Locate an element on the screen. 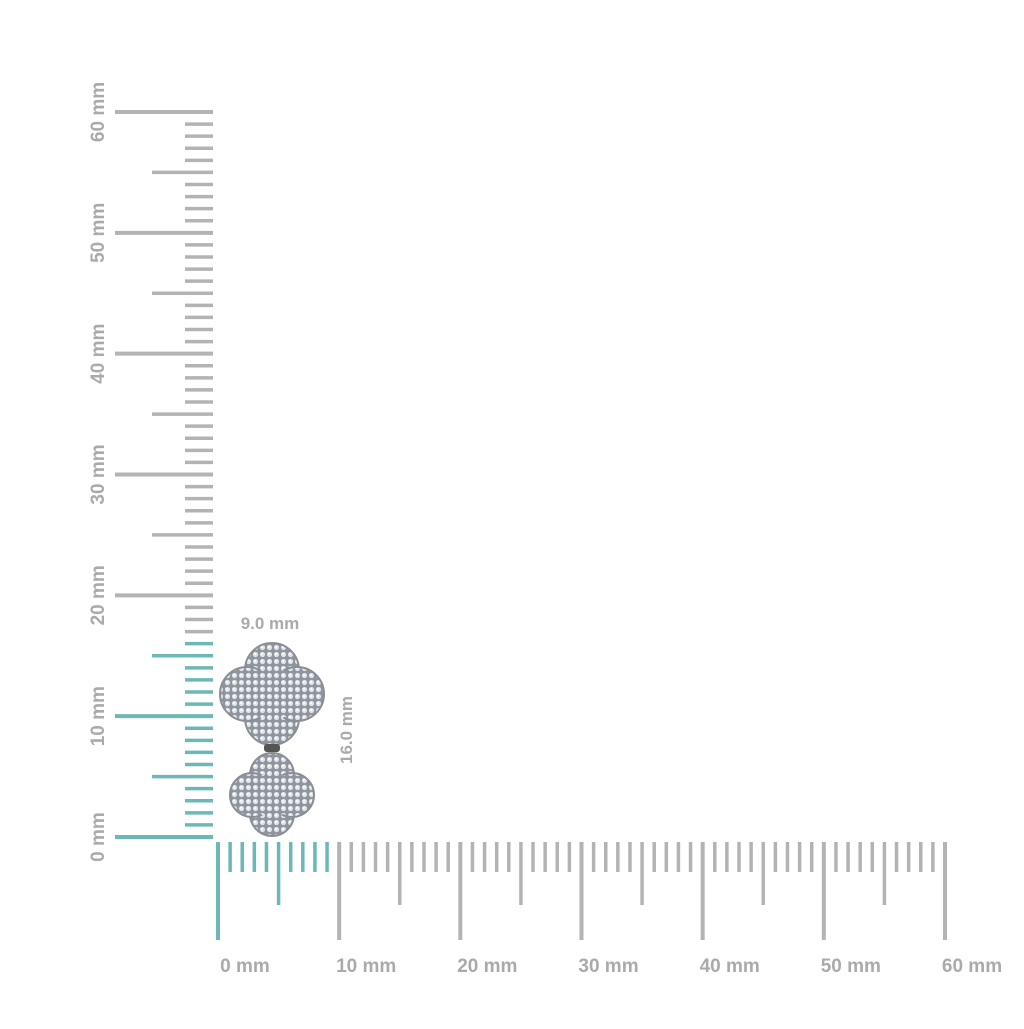 The width and height of the screenshot is (1024, 1029). width-dimension-label: 9.0 mm is located at coordinates (270, 623).